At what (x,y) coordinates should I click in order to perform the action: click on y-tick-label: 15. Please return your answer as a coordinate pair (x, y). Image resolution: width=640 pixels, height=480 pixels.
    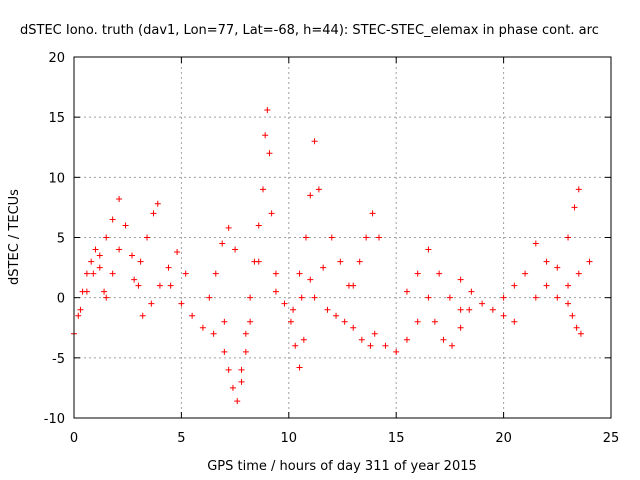
    Looking at the image, I should click on (56, 118).